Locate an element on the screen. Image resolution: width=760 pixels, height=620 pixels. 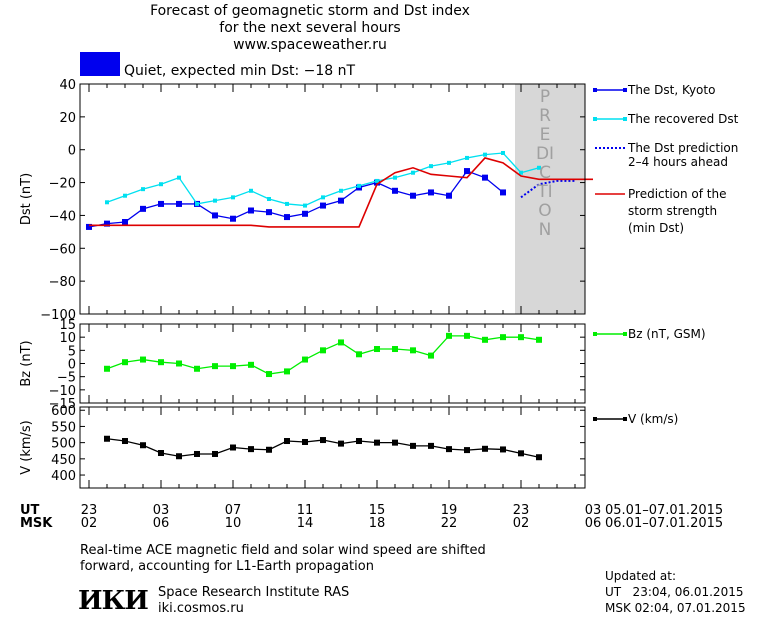
prediction-label: PREDICTION is located at coordinates (545, 163).